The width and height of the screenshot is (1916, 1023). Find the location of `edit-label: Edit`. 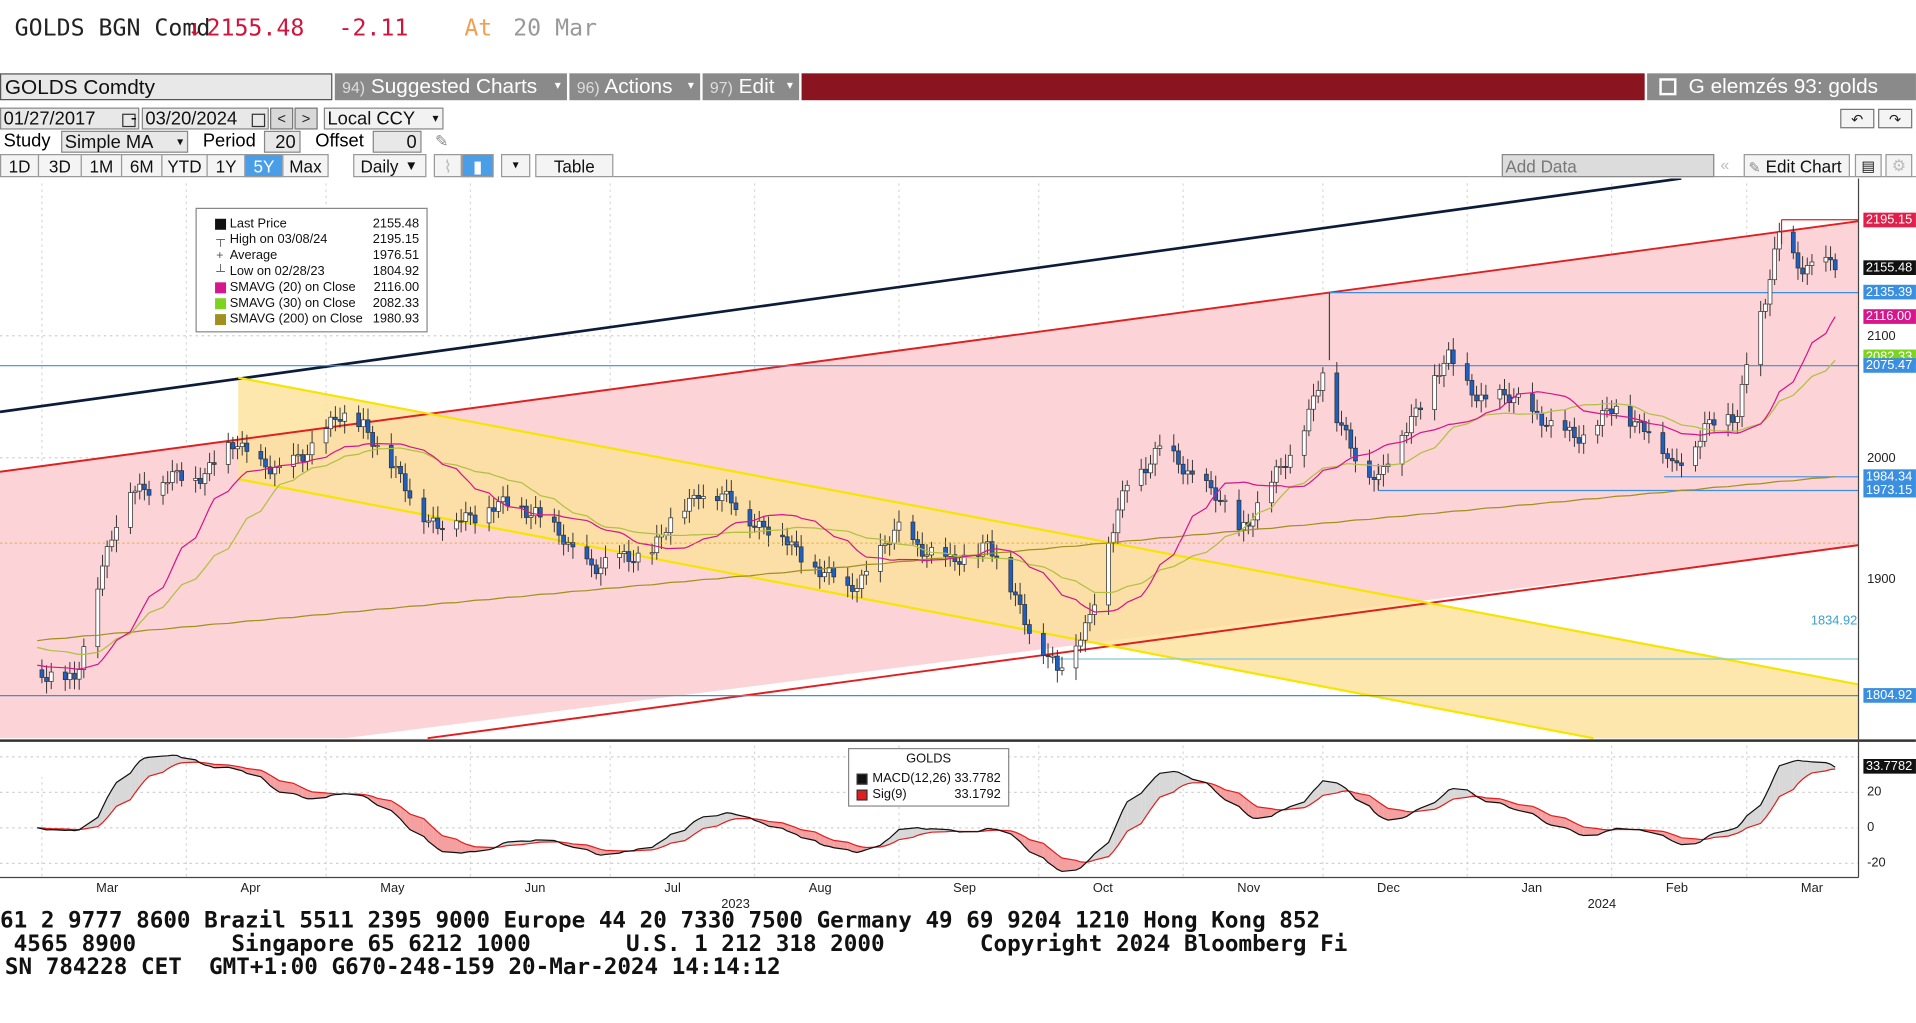

edit-label: Edit is located at coordinates (756, 86).